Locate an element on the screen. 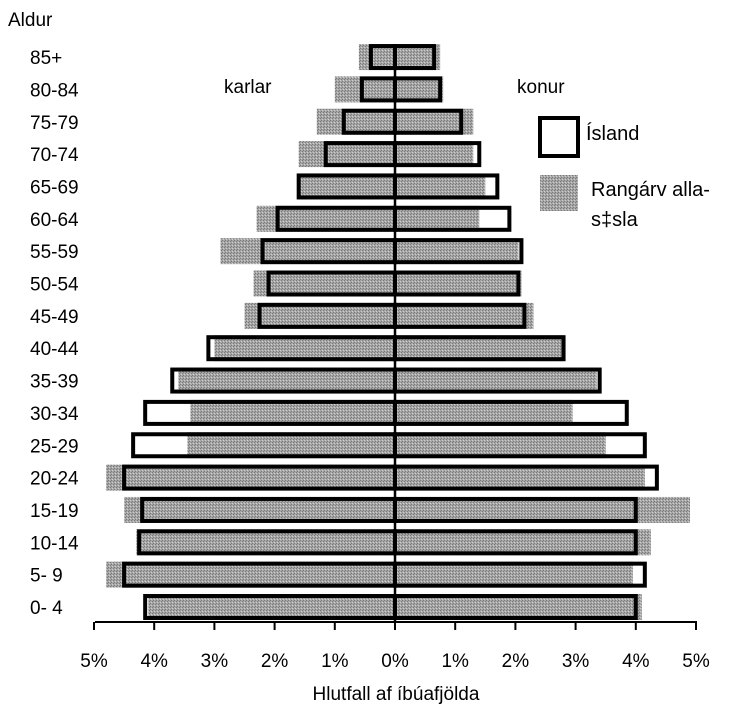 This screenshot has width=732, height=706. legend: Ísland Rangárv alla- s‡sla is located at coordinates (624, 173).